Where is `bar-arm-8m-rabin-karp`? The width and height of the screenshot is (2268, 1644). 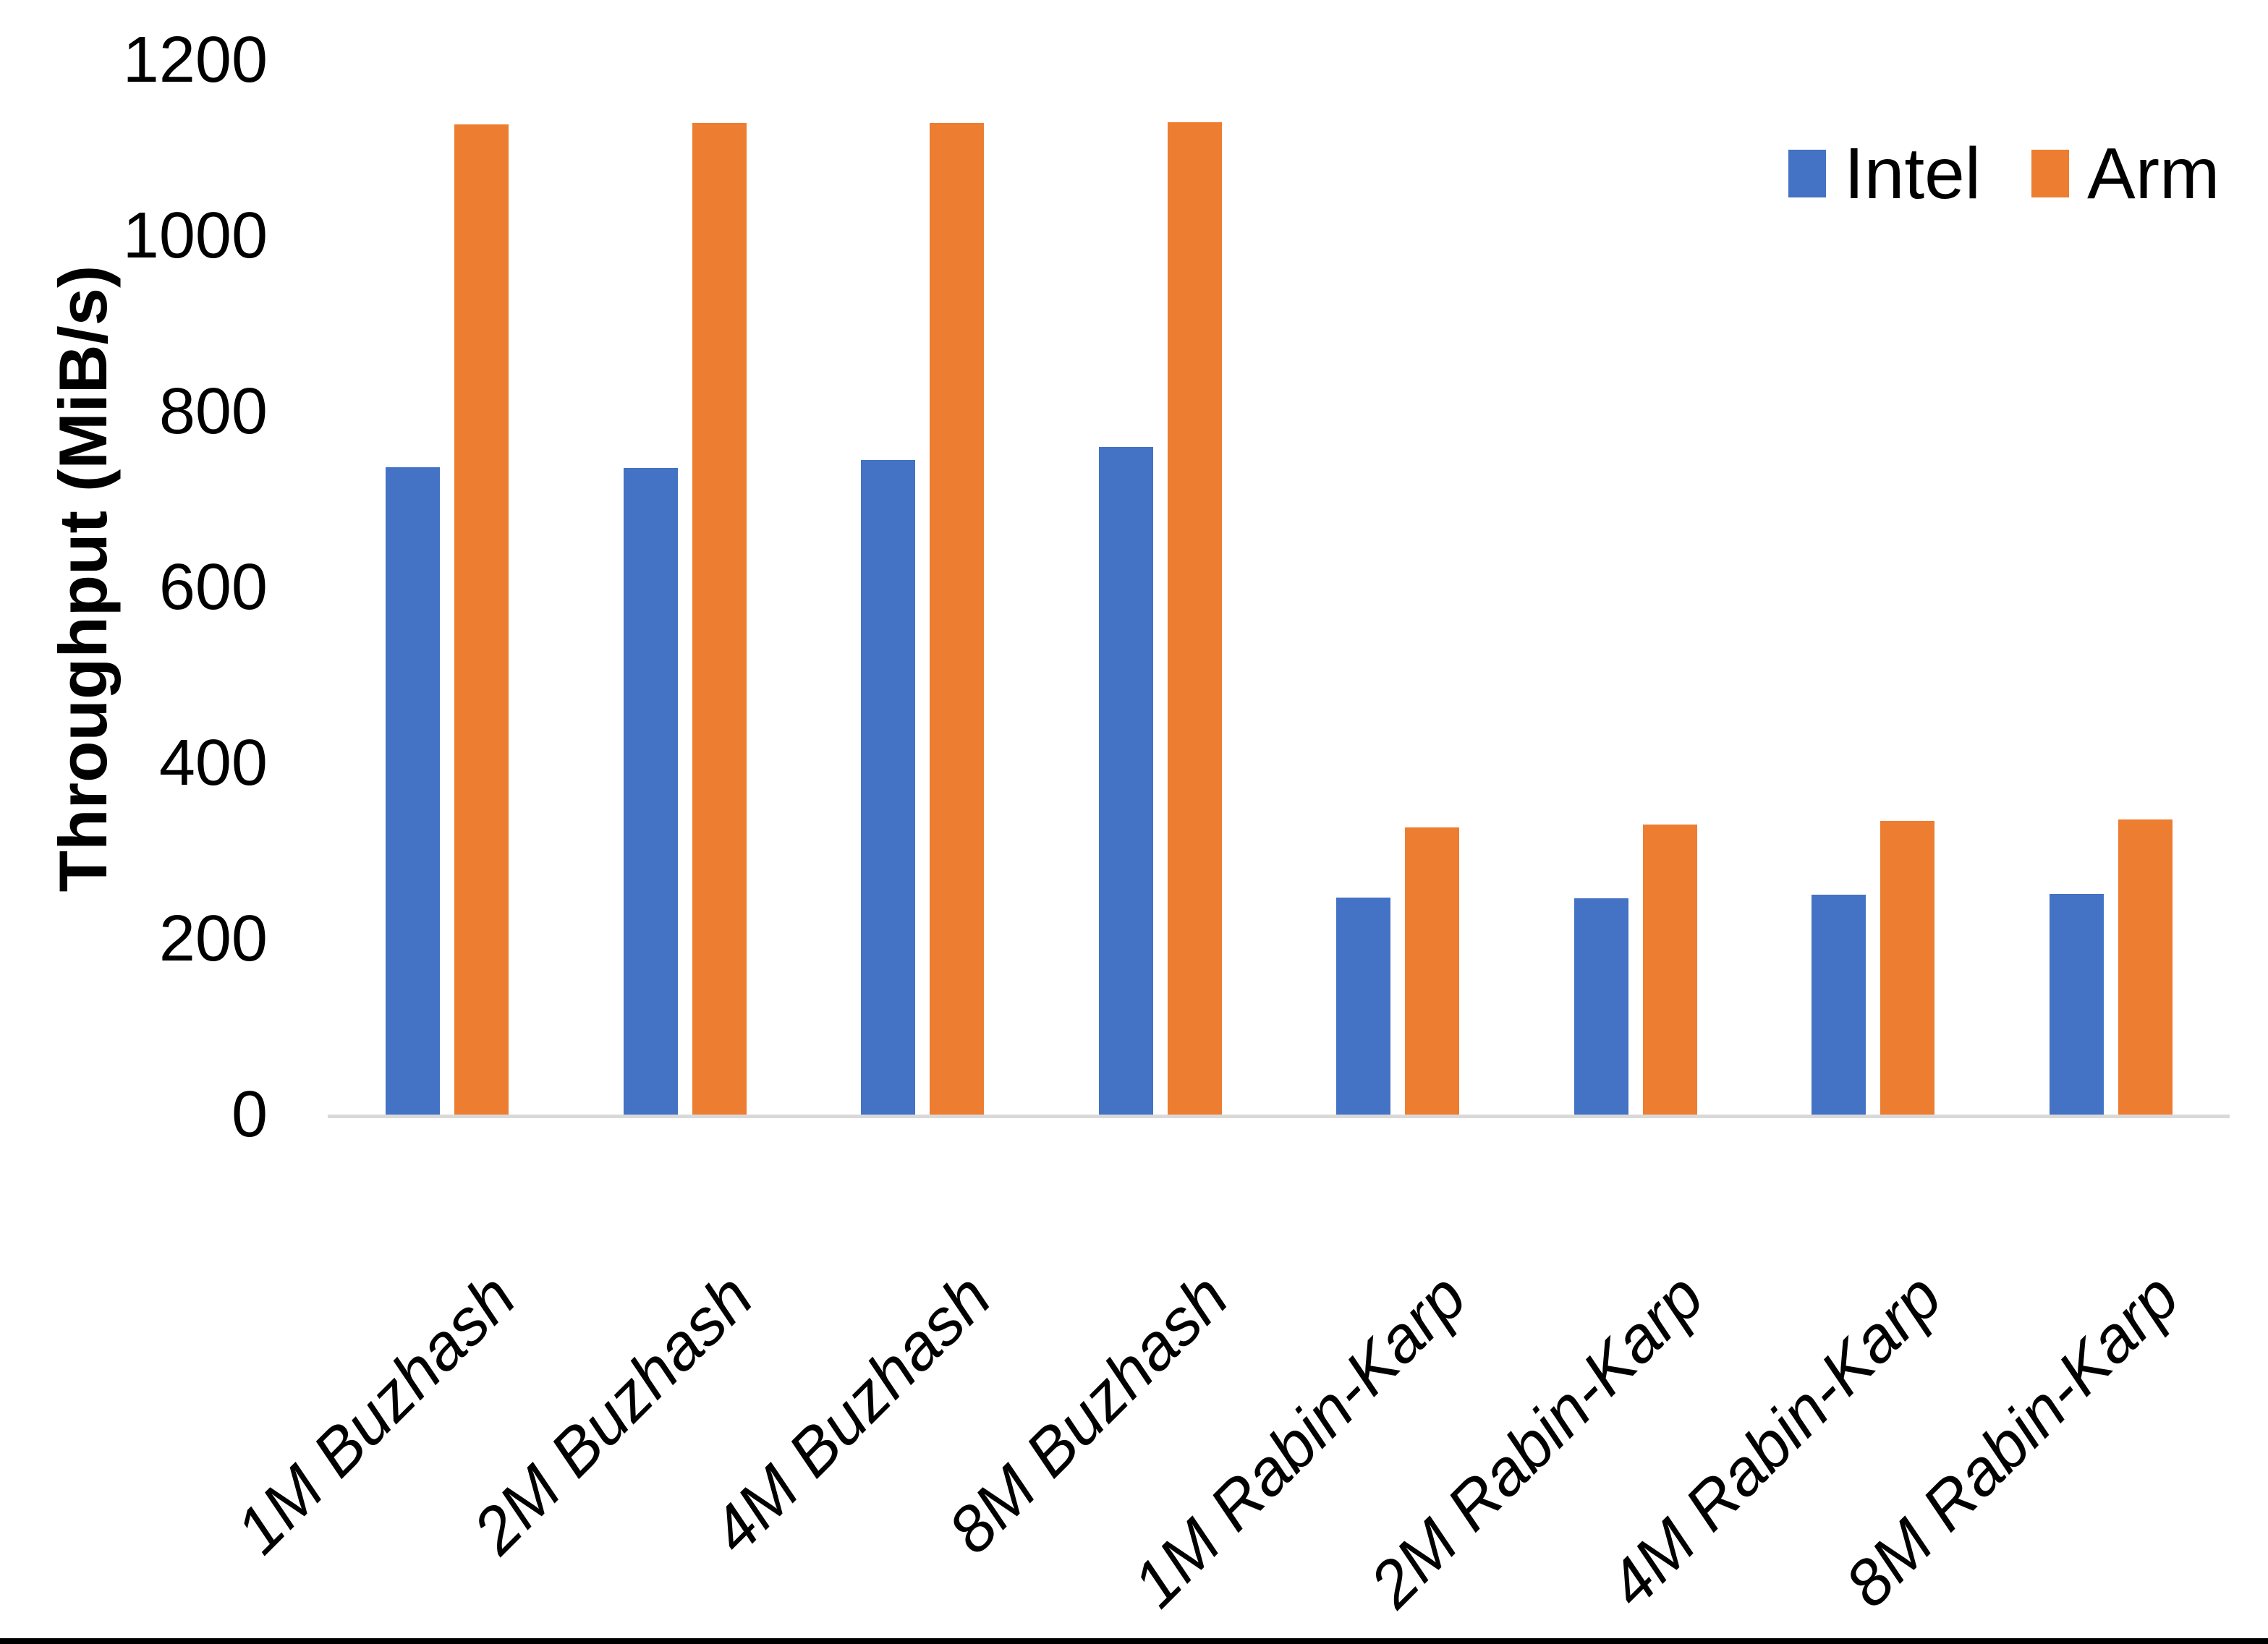 bar-arm-8m-rabin-karp is located at coordinates (2145, 967).